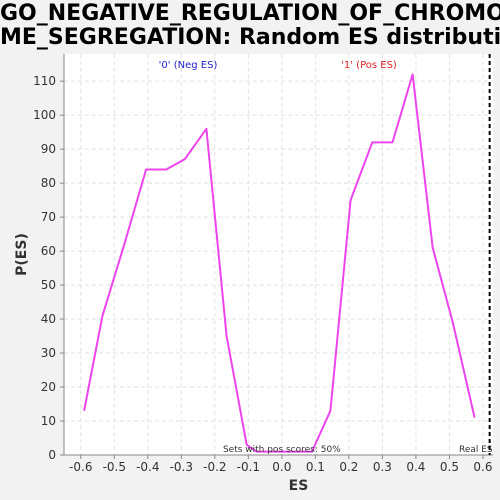  Describe the element at coordinates (214, 467) in the screenshot. I see `x-tick-label-4: -0.2` at that location.